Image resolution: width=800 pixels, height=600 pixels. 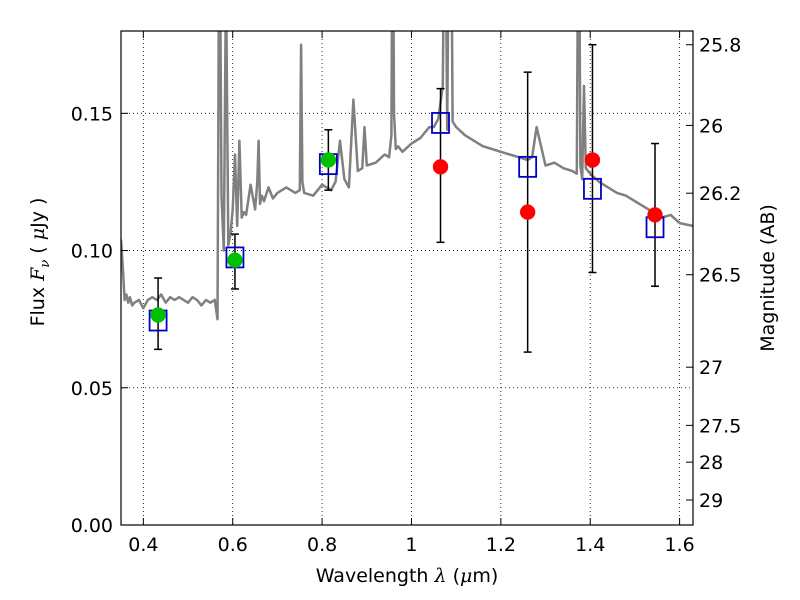 I want to click on x-tick-label: 1, so click(x=411, y=545).